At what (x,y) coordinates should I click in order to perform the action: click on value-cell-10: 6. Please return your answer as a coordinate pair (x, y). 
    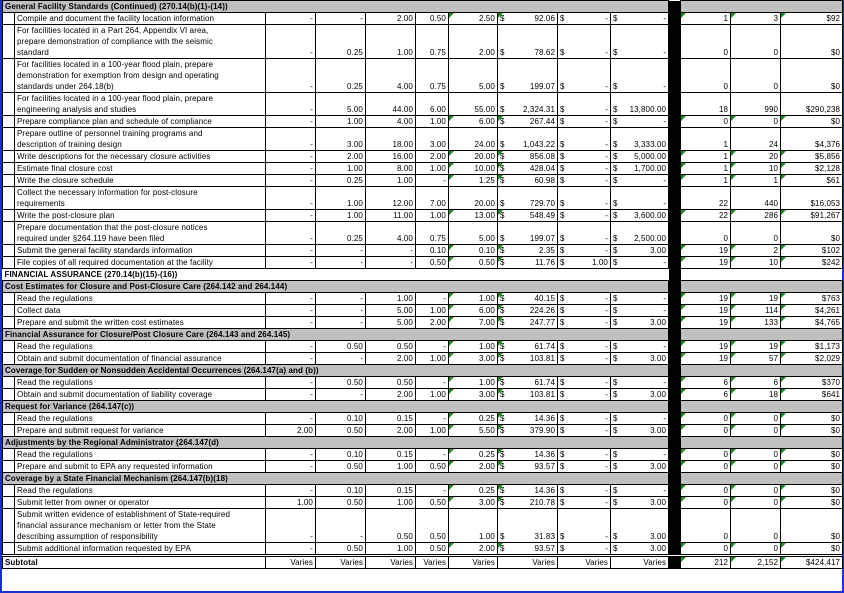
    Looking at the image, I should click on (756, 382).